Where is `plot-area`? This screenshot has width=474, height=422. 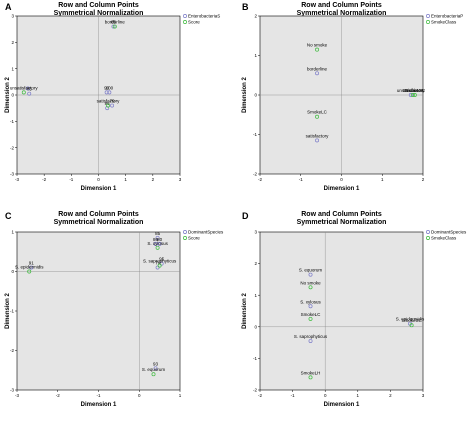
plot-area is located at coordinates (98, 311).